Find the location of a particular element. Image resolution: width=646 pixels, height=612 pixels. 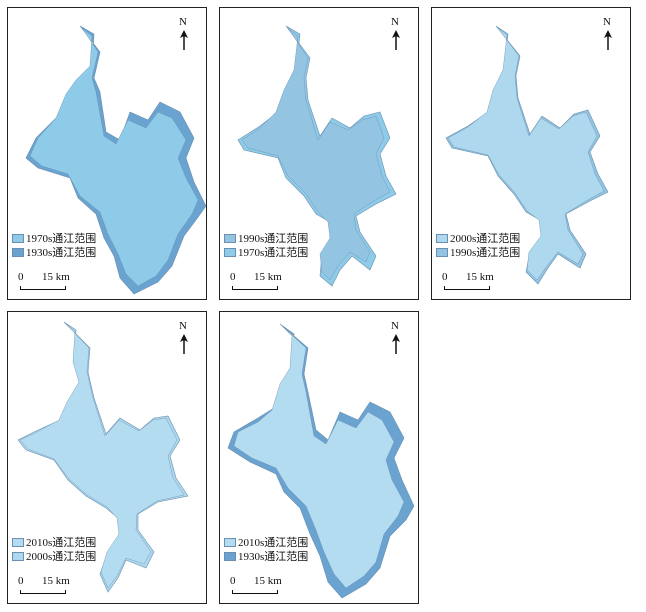

legend: 2010s通江范围 1930s通江范围 is located at coordinates (266, 549).